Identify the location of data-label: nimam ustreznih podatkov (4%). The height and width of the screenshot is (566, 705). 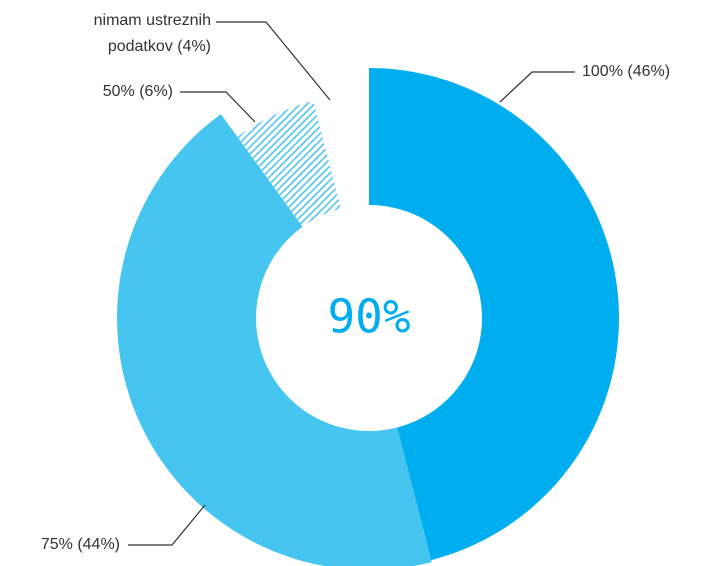
(152, 33).